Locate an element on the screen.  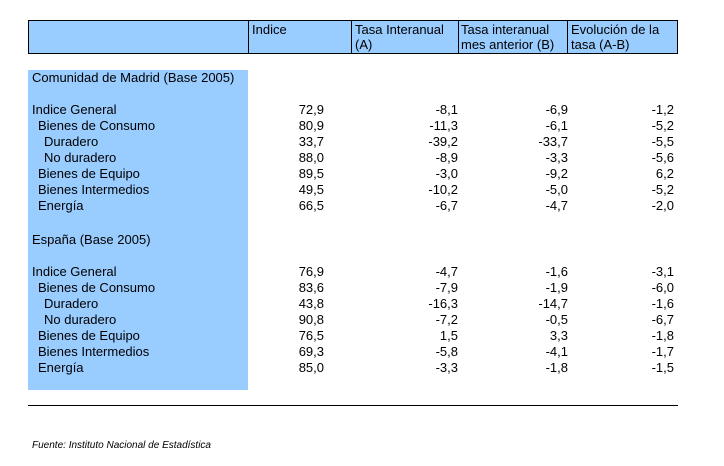
cell-tasa-a: -7,2 is located at coordinates (446, 319).